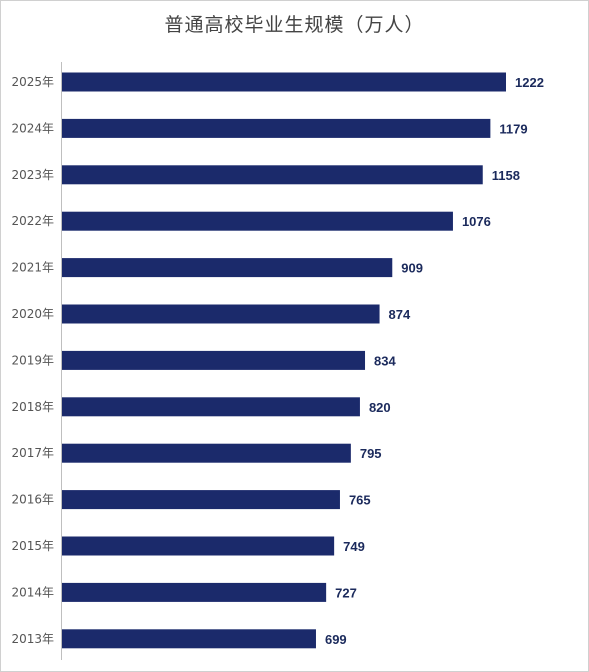 This screenshot has height=672, width=589. I want to click on data-label: 1076, so click(476, 221).